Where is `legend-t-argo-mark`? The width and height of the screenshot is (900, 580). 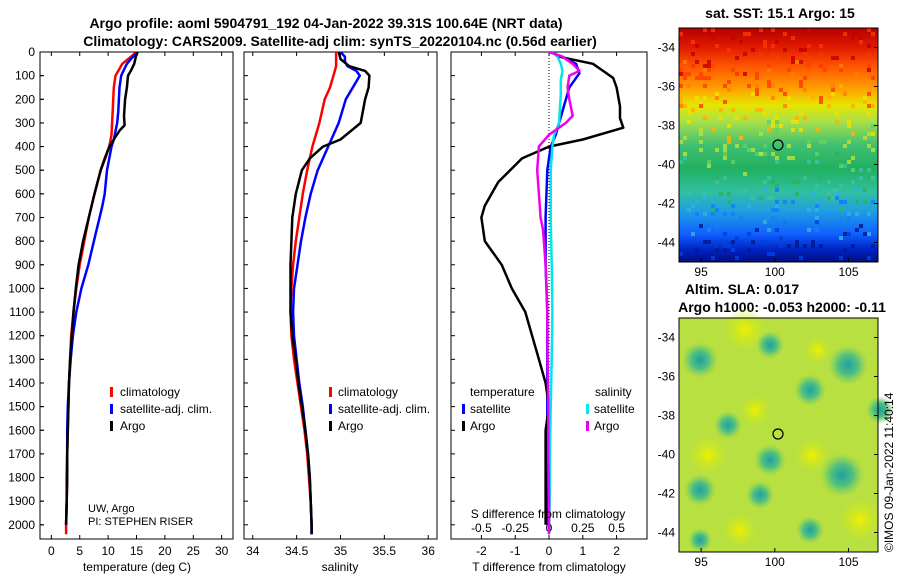 legend-t-argo-mark is located at coordinates (463, 426).